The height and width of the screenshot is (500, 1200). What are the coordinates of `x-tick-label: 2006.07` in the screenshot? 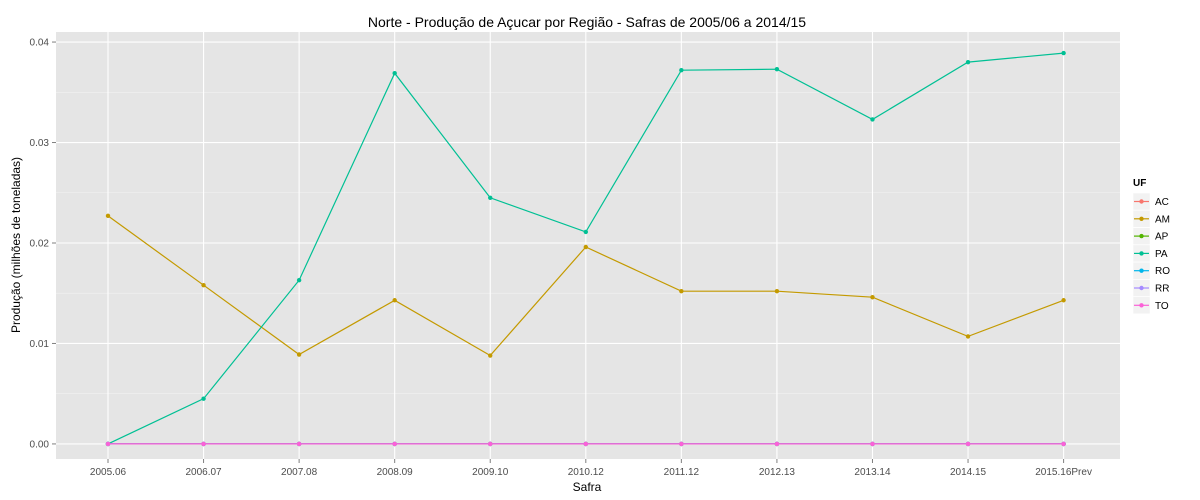 It's located at (203, 472).